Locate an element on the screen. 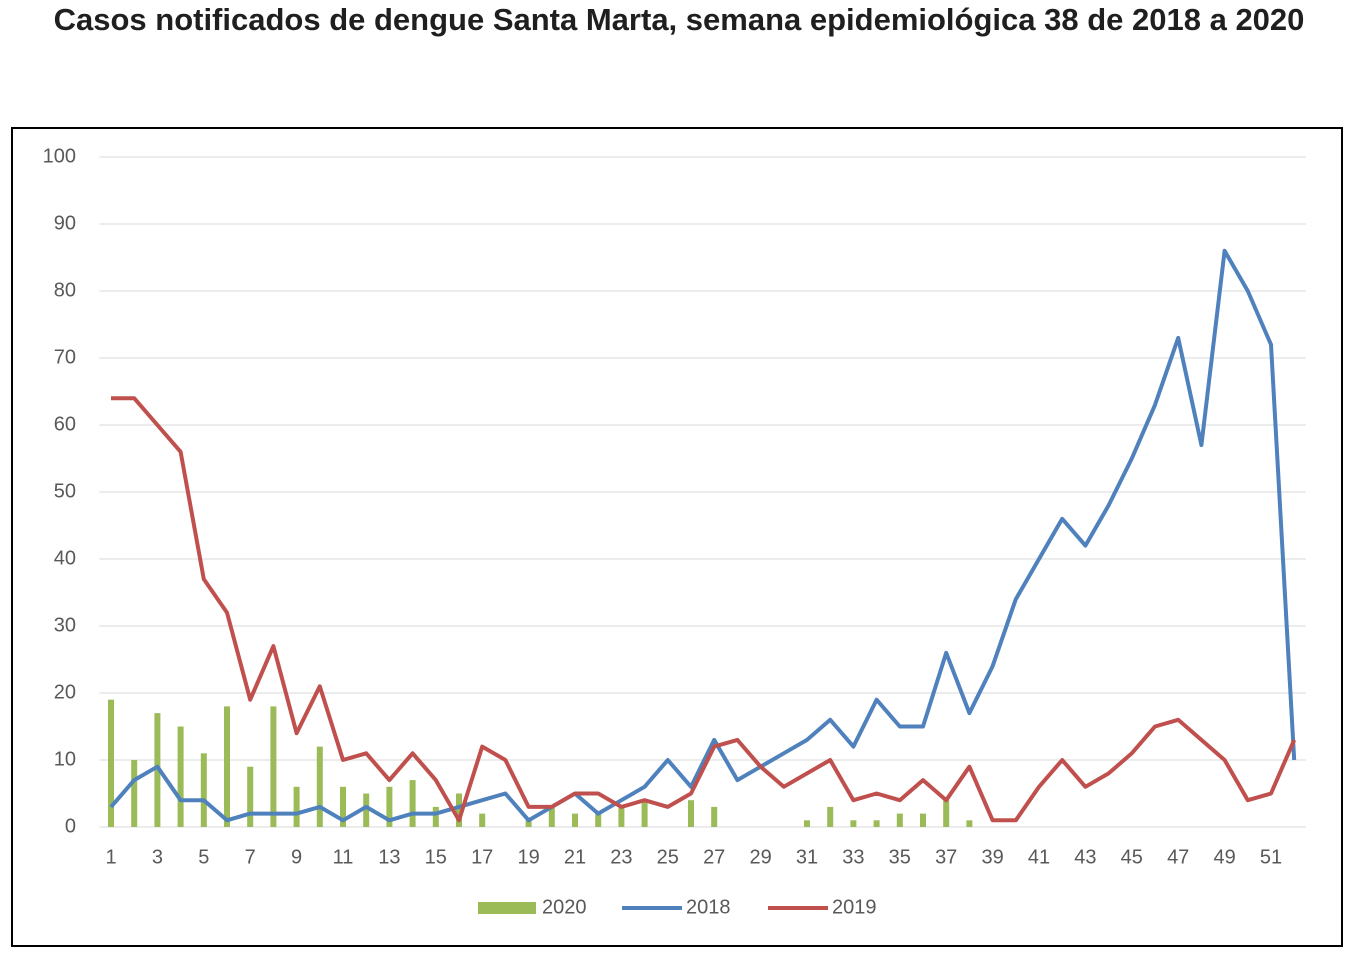 This screenshot has height=956, width=1358. x-tick-label: 45 is located at coordinates (1132, 857).